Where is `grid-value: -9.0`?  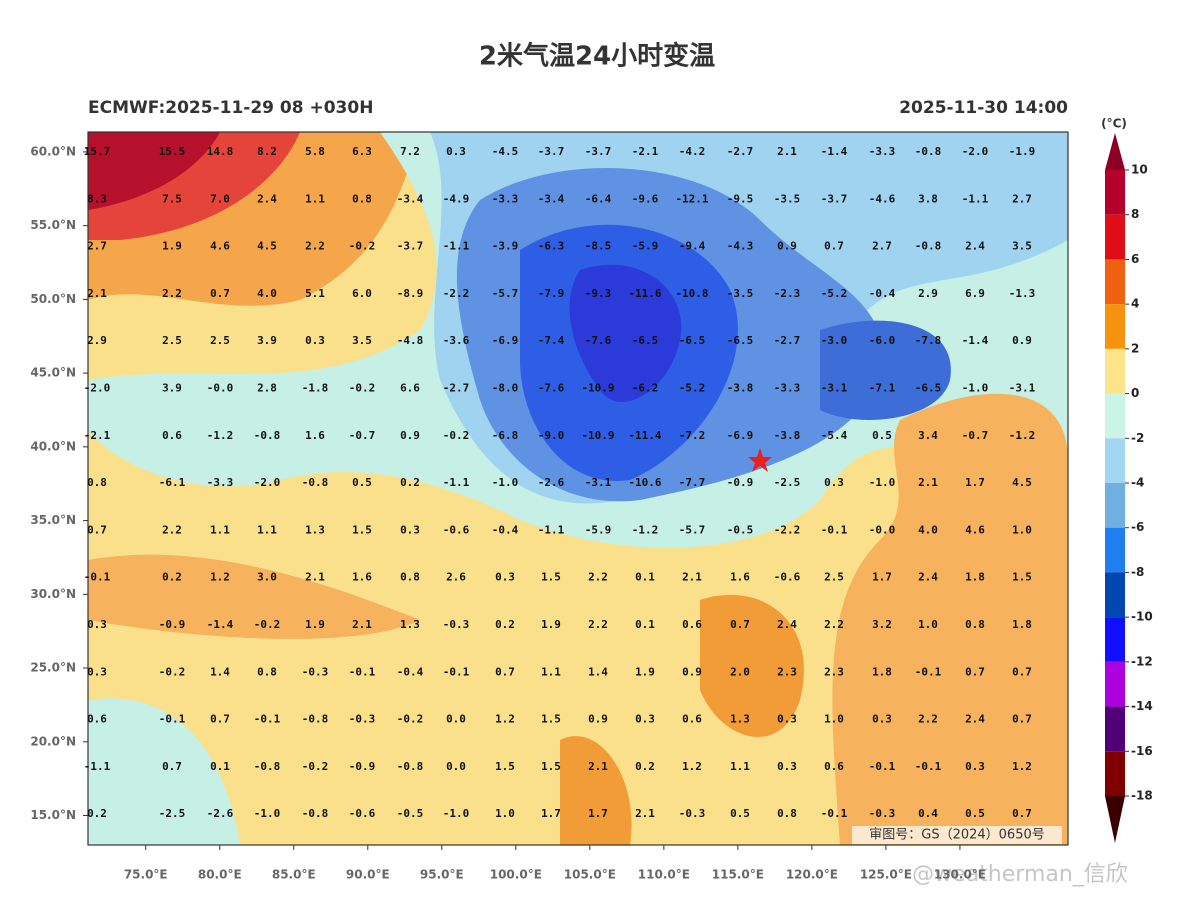
grid-value: -9.0 is located at coordinates (551, 435).